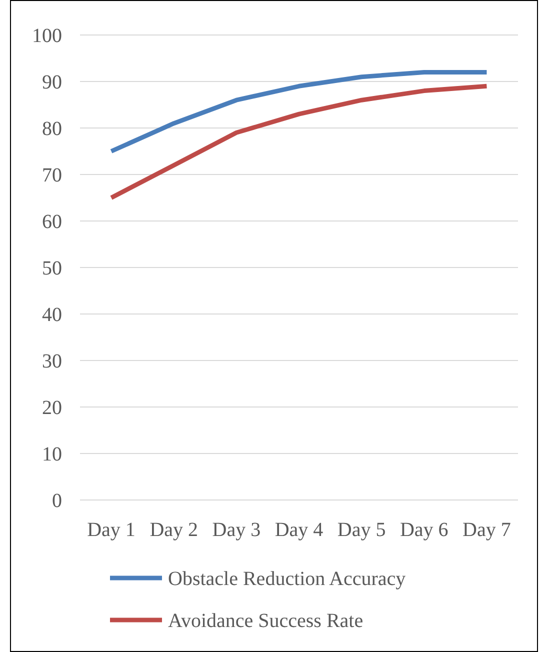 Image resolution: width=540 pixels, height=652 pixels. Describe the element at coordinates (266, 621) in the screenshot. I see `legend-label: Avoidance Success Rate` at that location.